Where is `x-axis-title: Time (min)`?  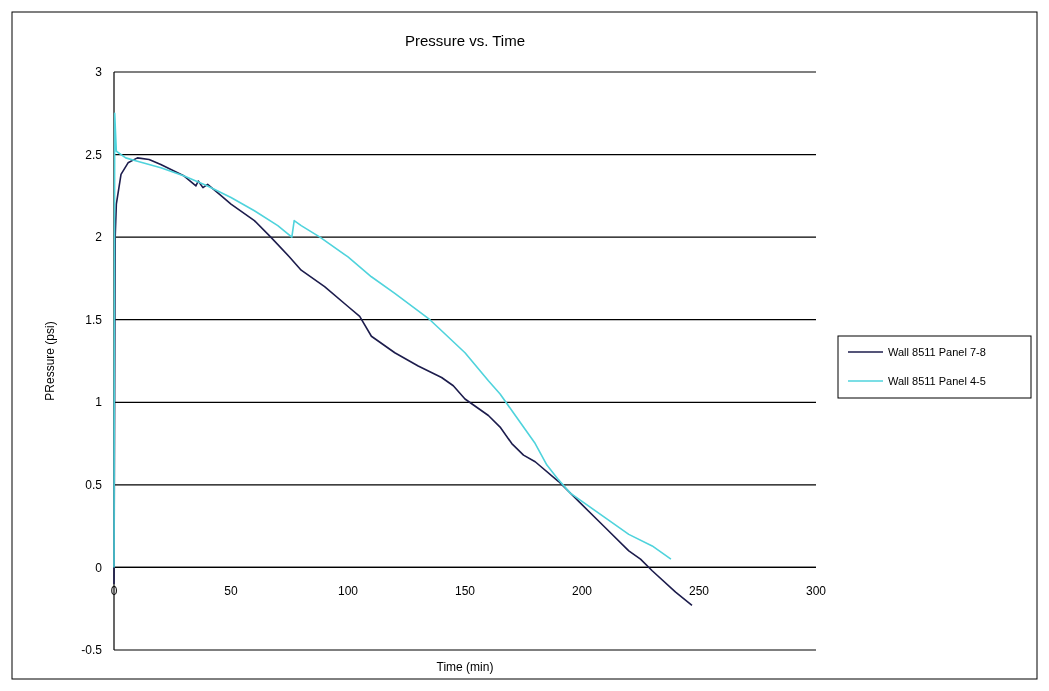 x-axis-title: Time (min) is located at coordinates (465, 667).